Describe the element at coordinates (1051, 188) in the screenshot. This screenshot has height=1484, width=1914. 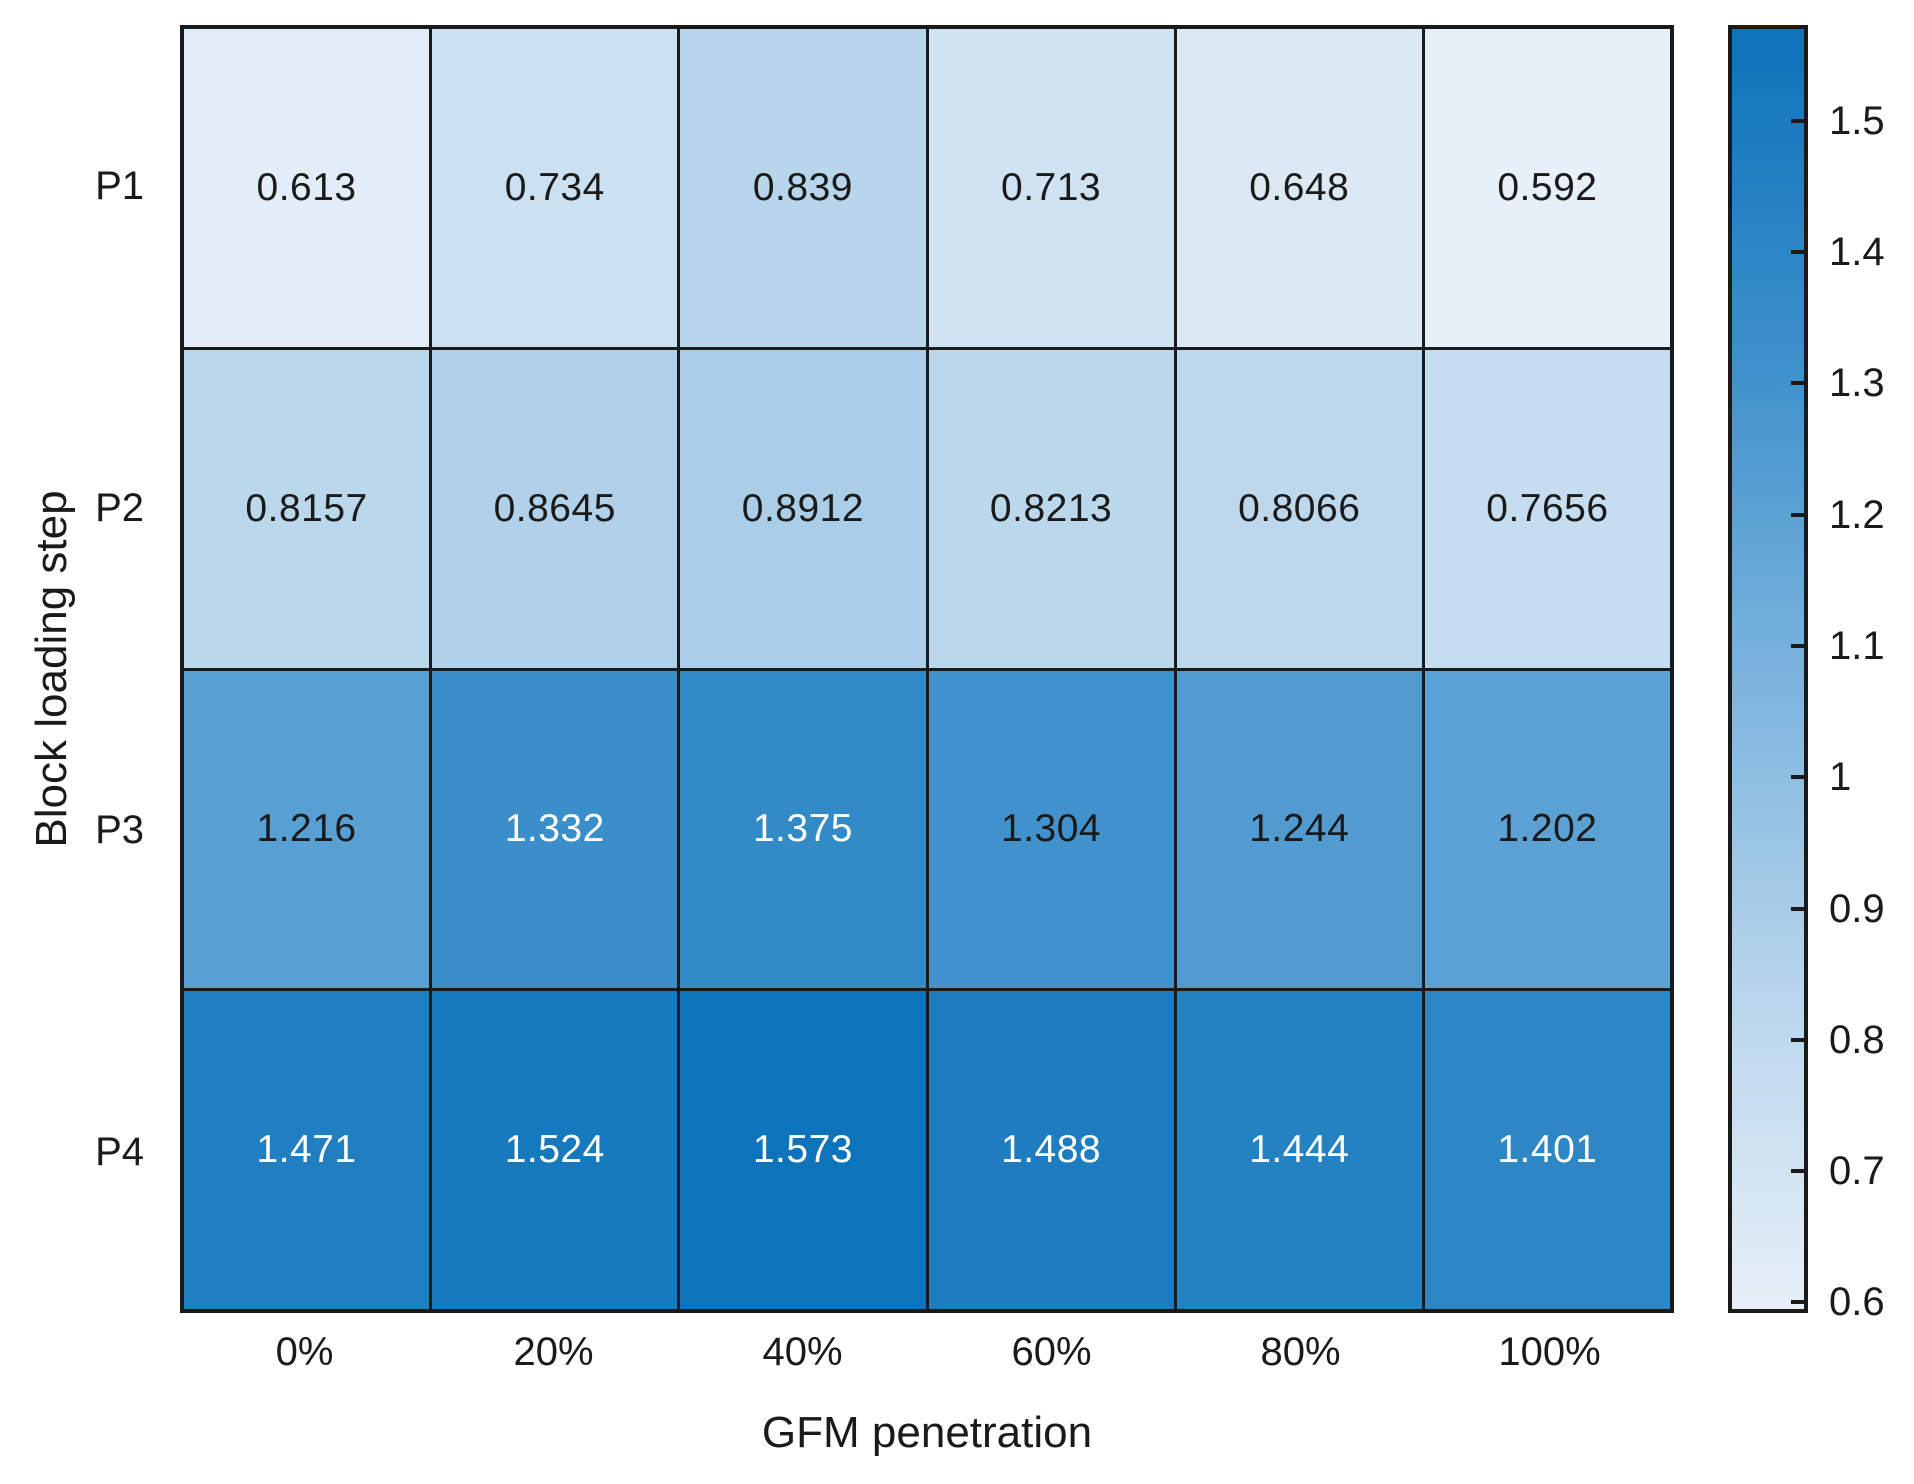
I see `heatmap-cell: 0.713` at that location.